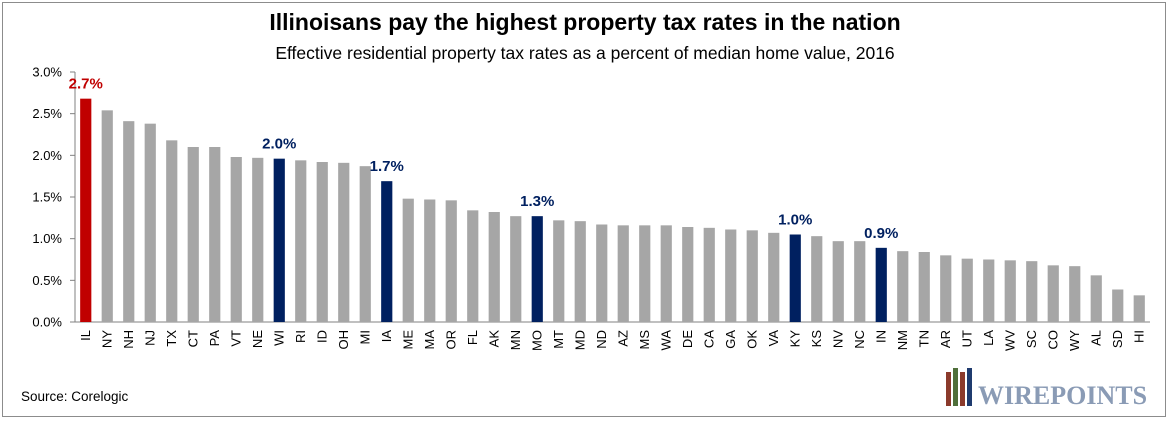 This screenshot has width=1170, height=421. Describe the element at coordinates (665, 340) in the screenshot. I see `x-tick-label: WA` at that location.